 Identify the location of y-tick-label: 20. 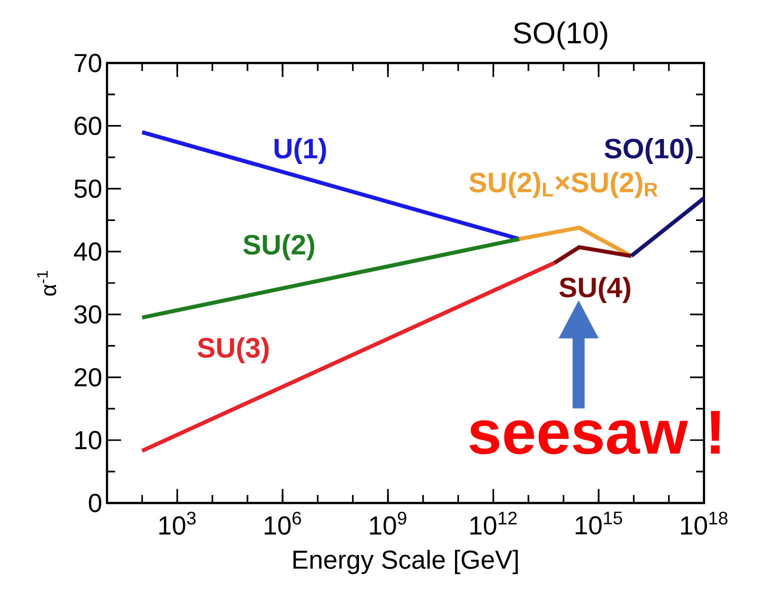
(88, 377).